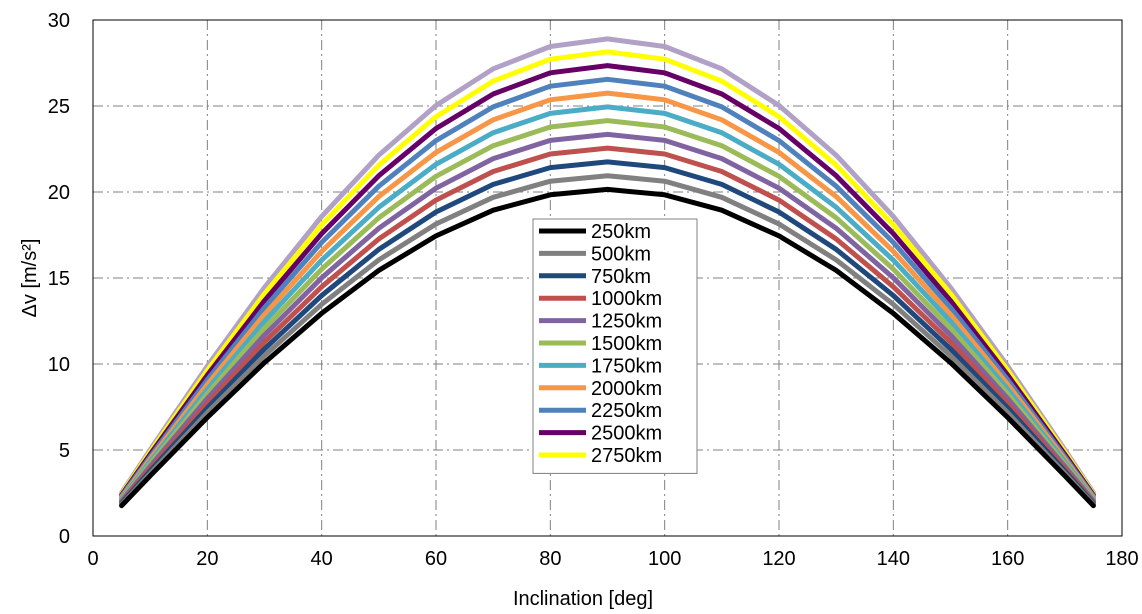 The image size is (1142, 614). I want to click on y-tick-label: 15, so click(59, 279).